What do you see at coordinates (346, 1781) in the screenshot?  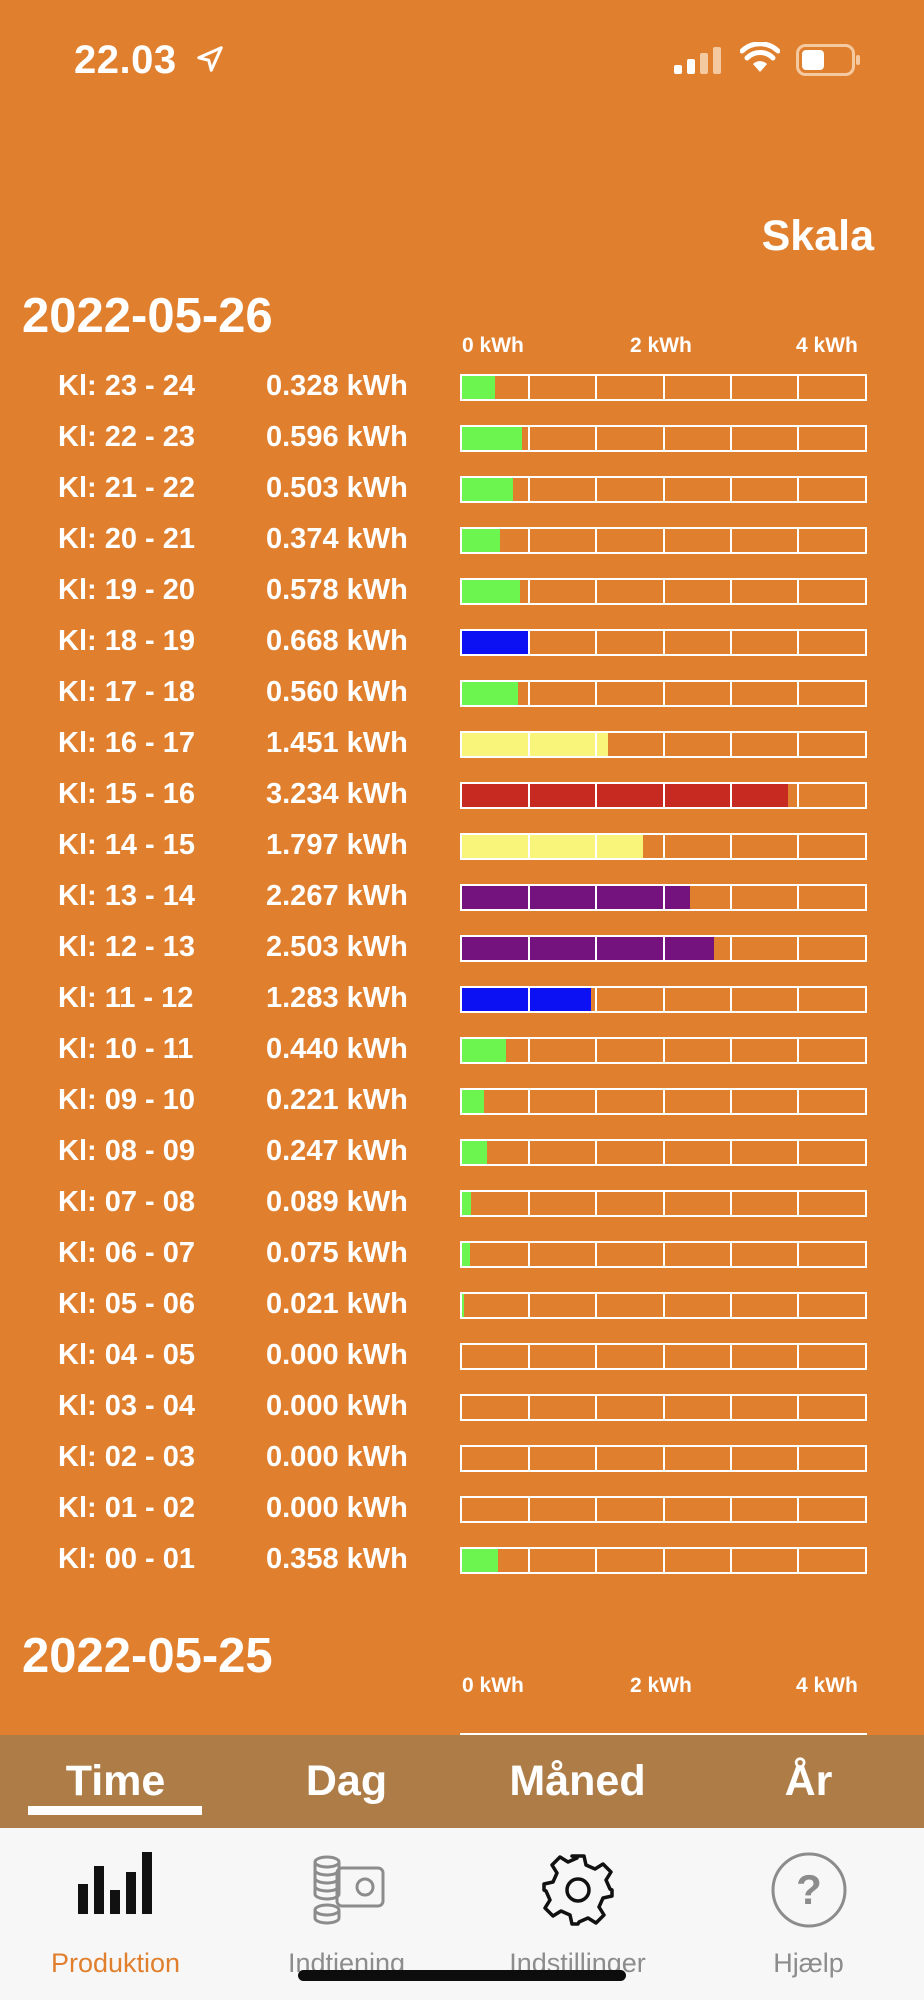 I see `tab-dag: Dag` at bounding box center [346, 1781].